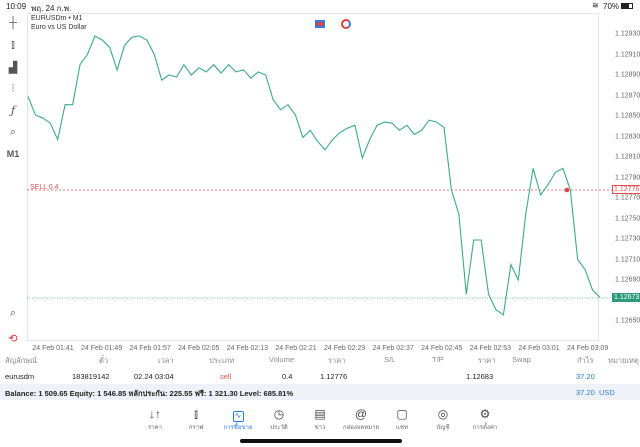 This screenshot has height=447, width=640. Describe the element at coordinates (13, 89) in the screenshot. I see `indicators-icon: ⫶` at that location.